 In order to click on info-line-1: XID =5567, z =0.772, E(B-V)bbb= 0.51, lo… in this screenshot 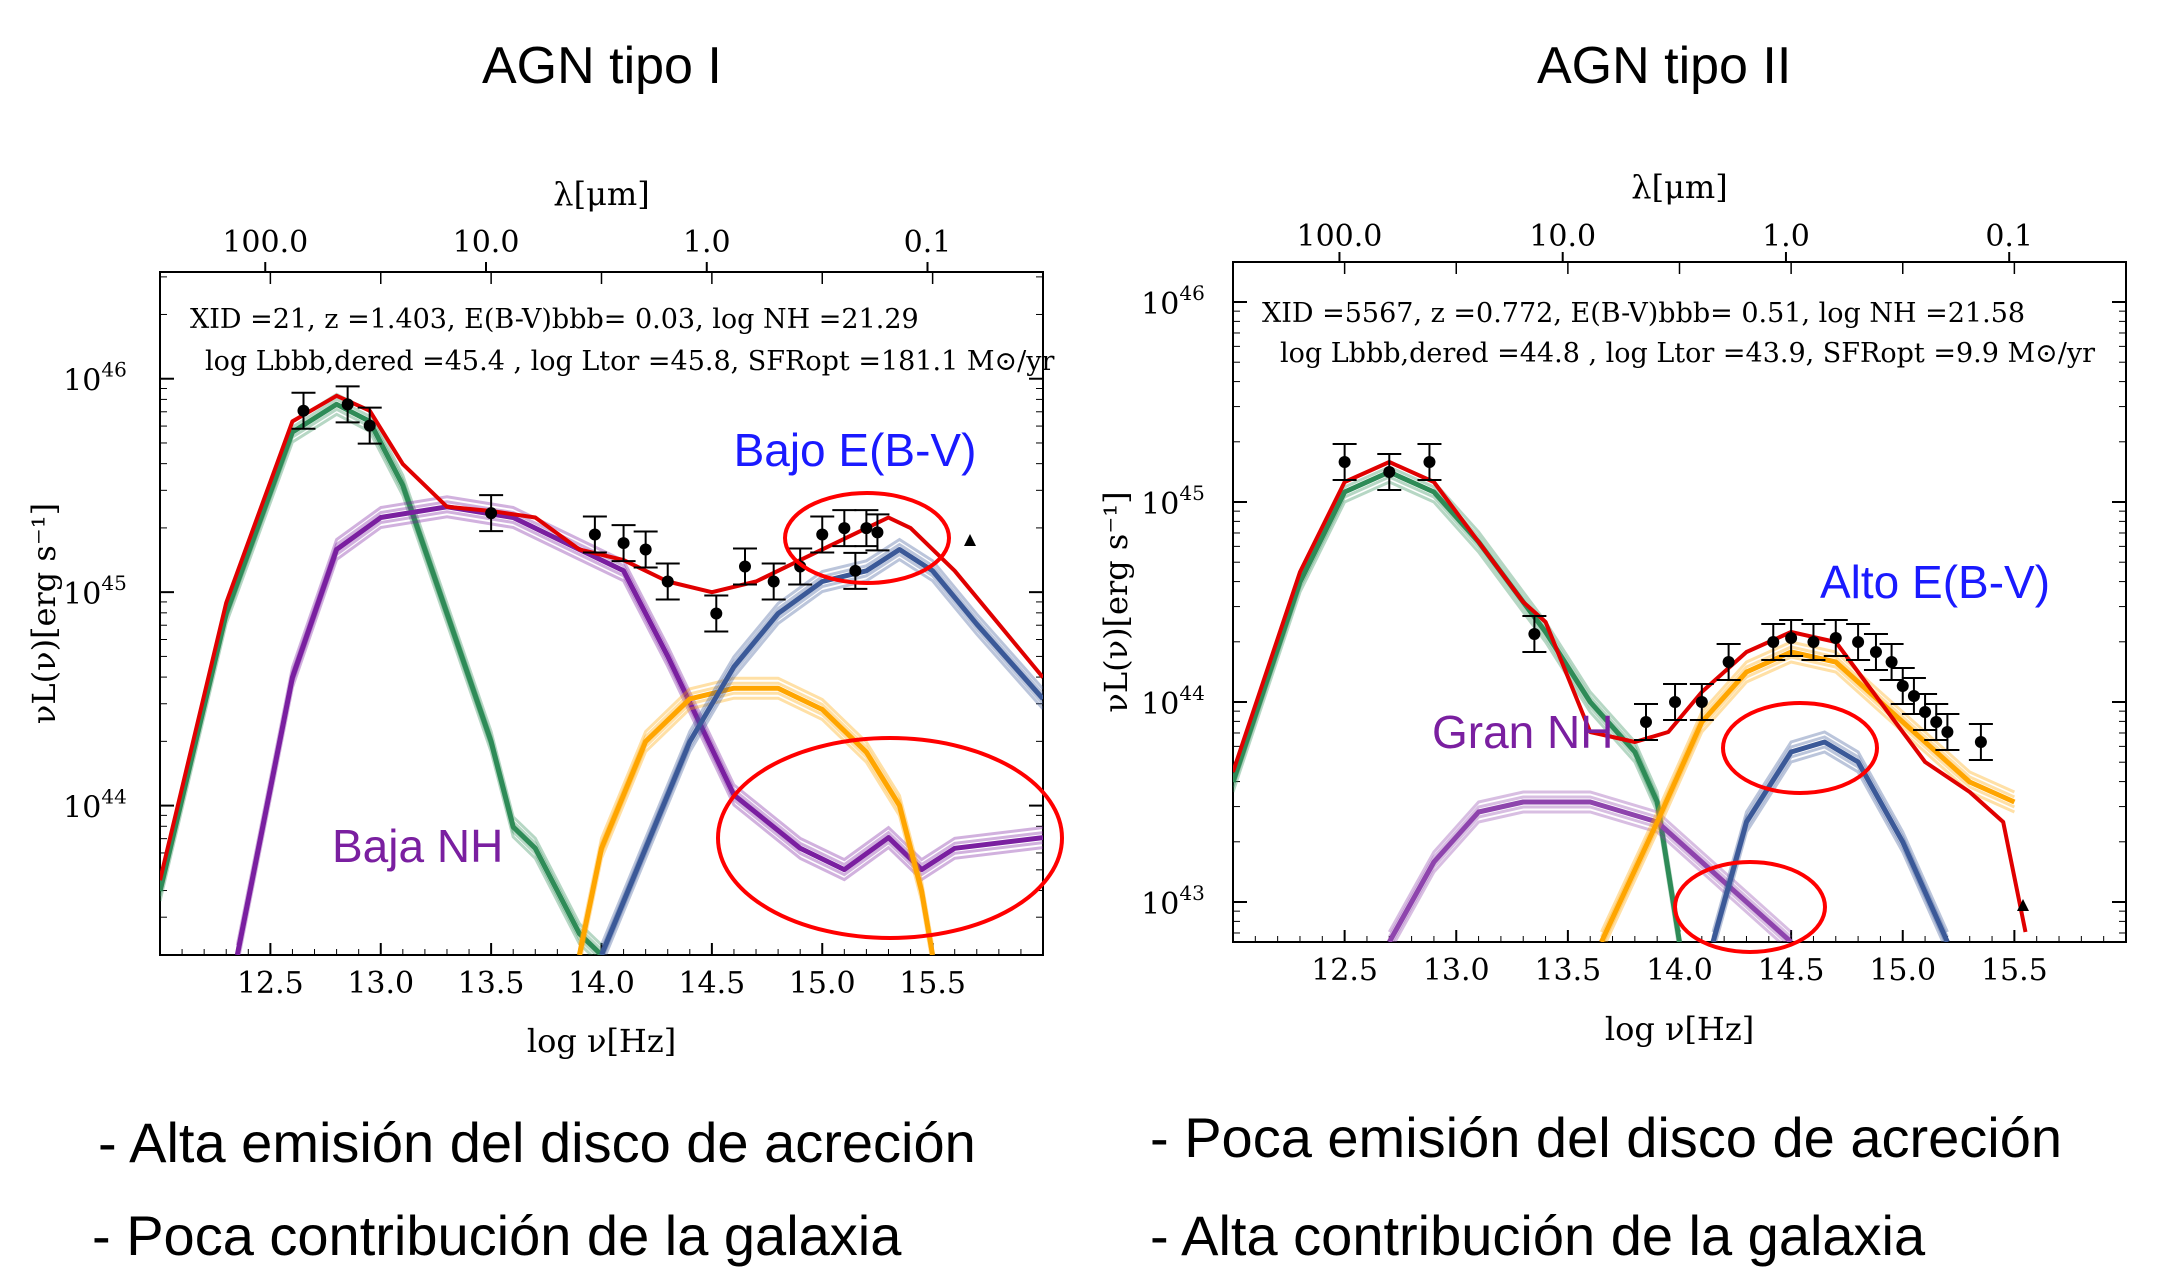, I will do `click(1643, 313)`.